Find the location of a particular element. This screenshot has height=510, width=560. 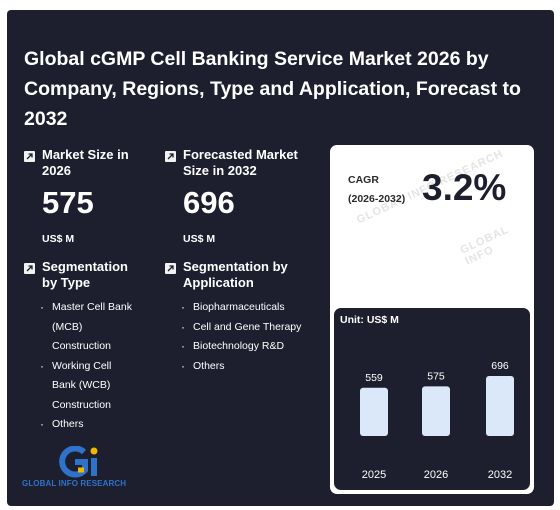

logo-text: GLOBAL INFO RESEARCH is located at coordinates (74, 483).